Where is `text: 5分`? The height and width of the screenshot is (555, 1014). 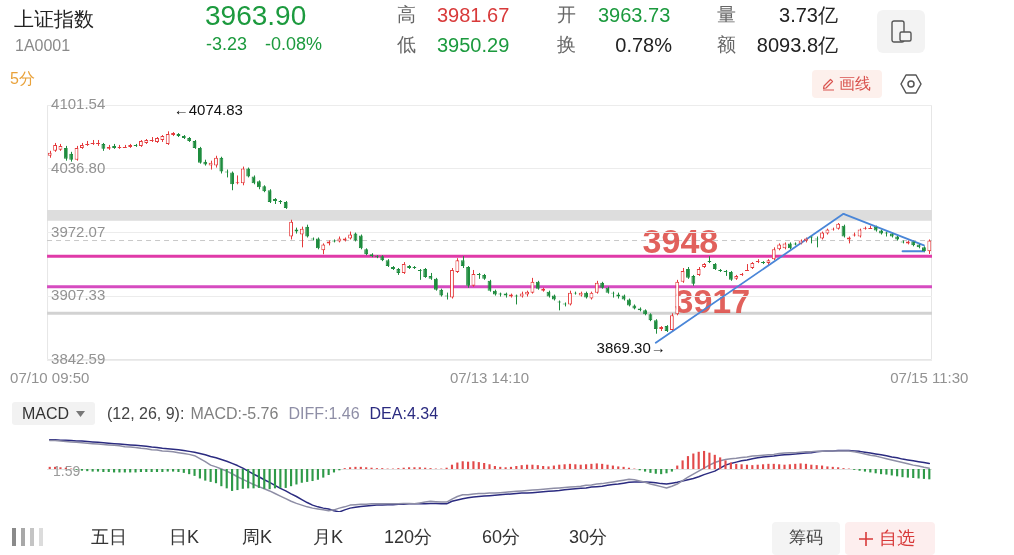 text: 5分 is located at coordinates (22, 79).